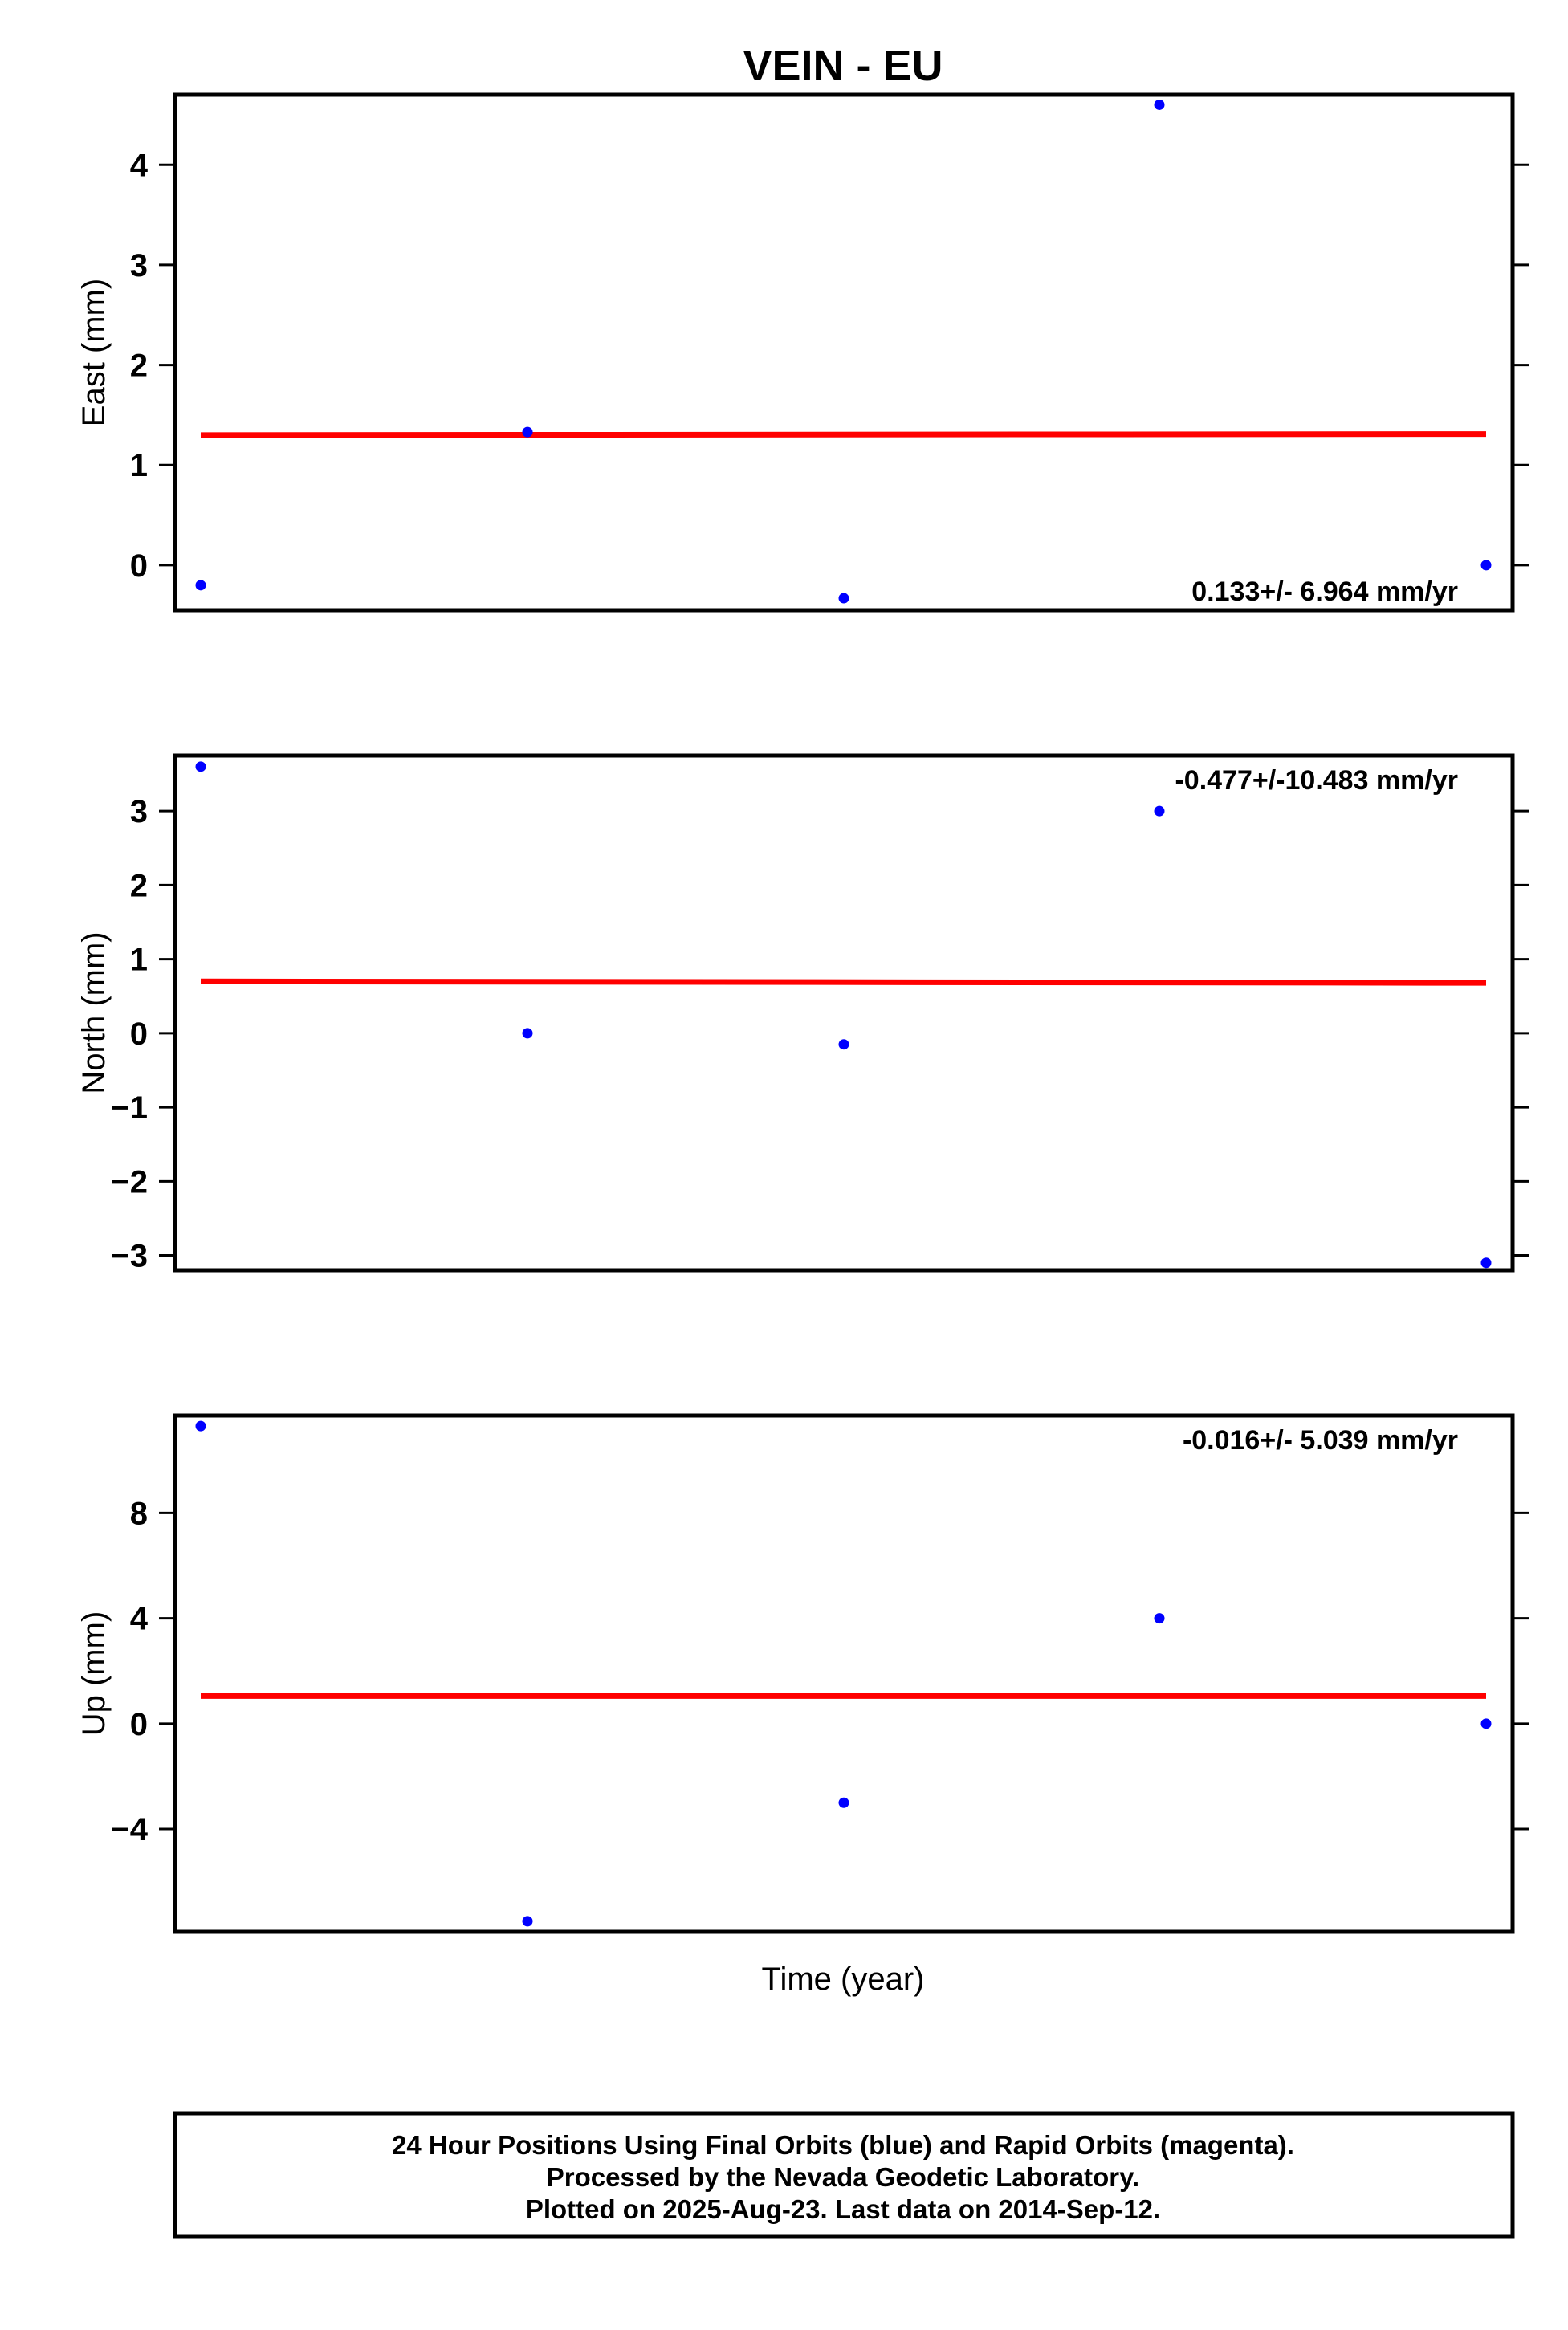 This screenshot has height=2330, width=1568. Describe the element at coordinates (129, 1256) in the screenshot. I see `north-ytick-label: −3` at that location.